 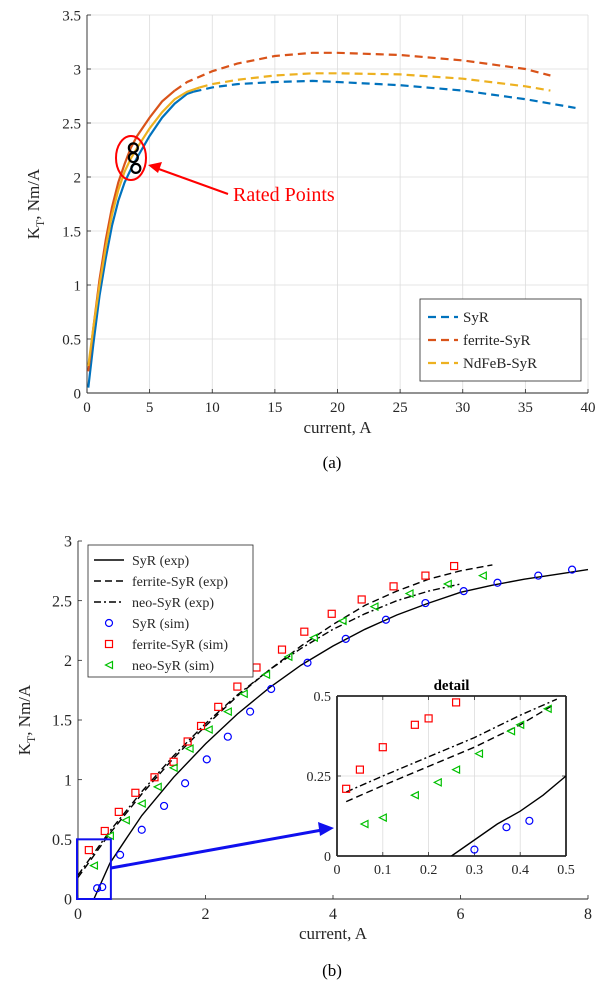 What do you see at coordinates (333, 914) in the screenshot?
I see `x-tick-label: 4` at bounding box center [333, 914].